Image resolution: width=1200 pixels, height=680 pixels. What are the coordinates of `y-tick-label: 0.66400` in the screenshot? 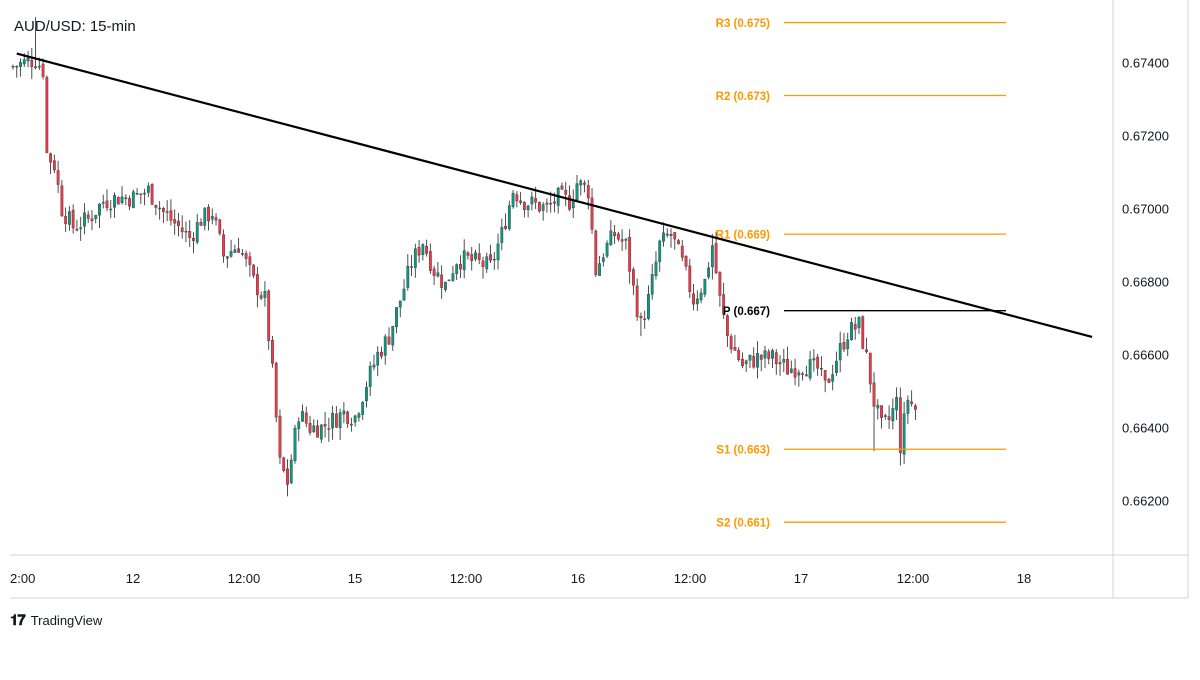 It's located at (1145, 427).